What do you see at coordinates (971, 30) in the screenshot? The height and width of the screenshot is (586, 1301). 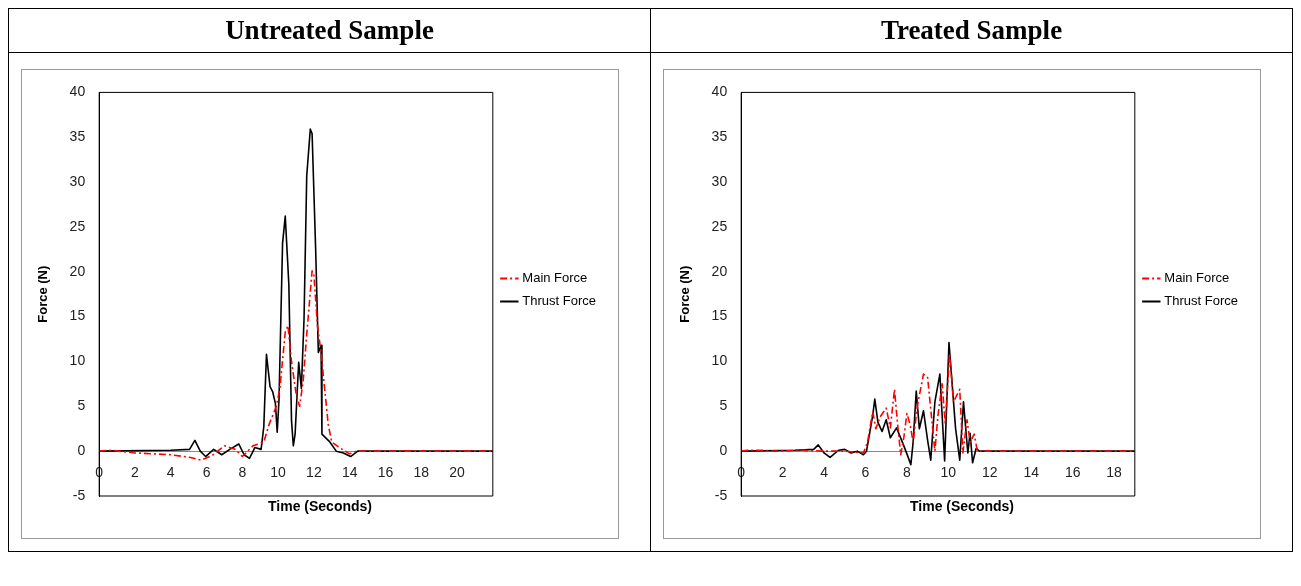 I see `chart-title: Treated Sample` at bounding box center [971, 30].